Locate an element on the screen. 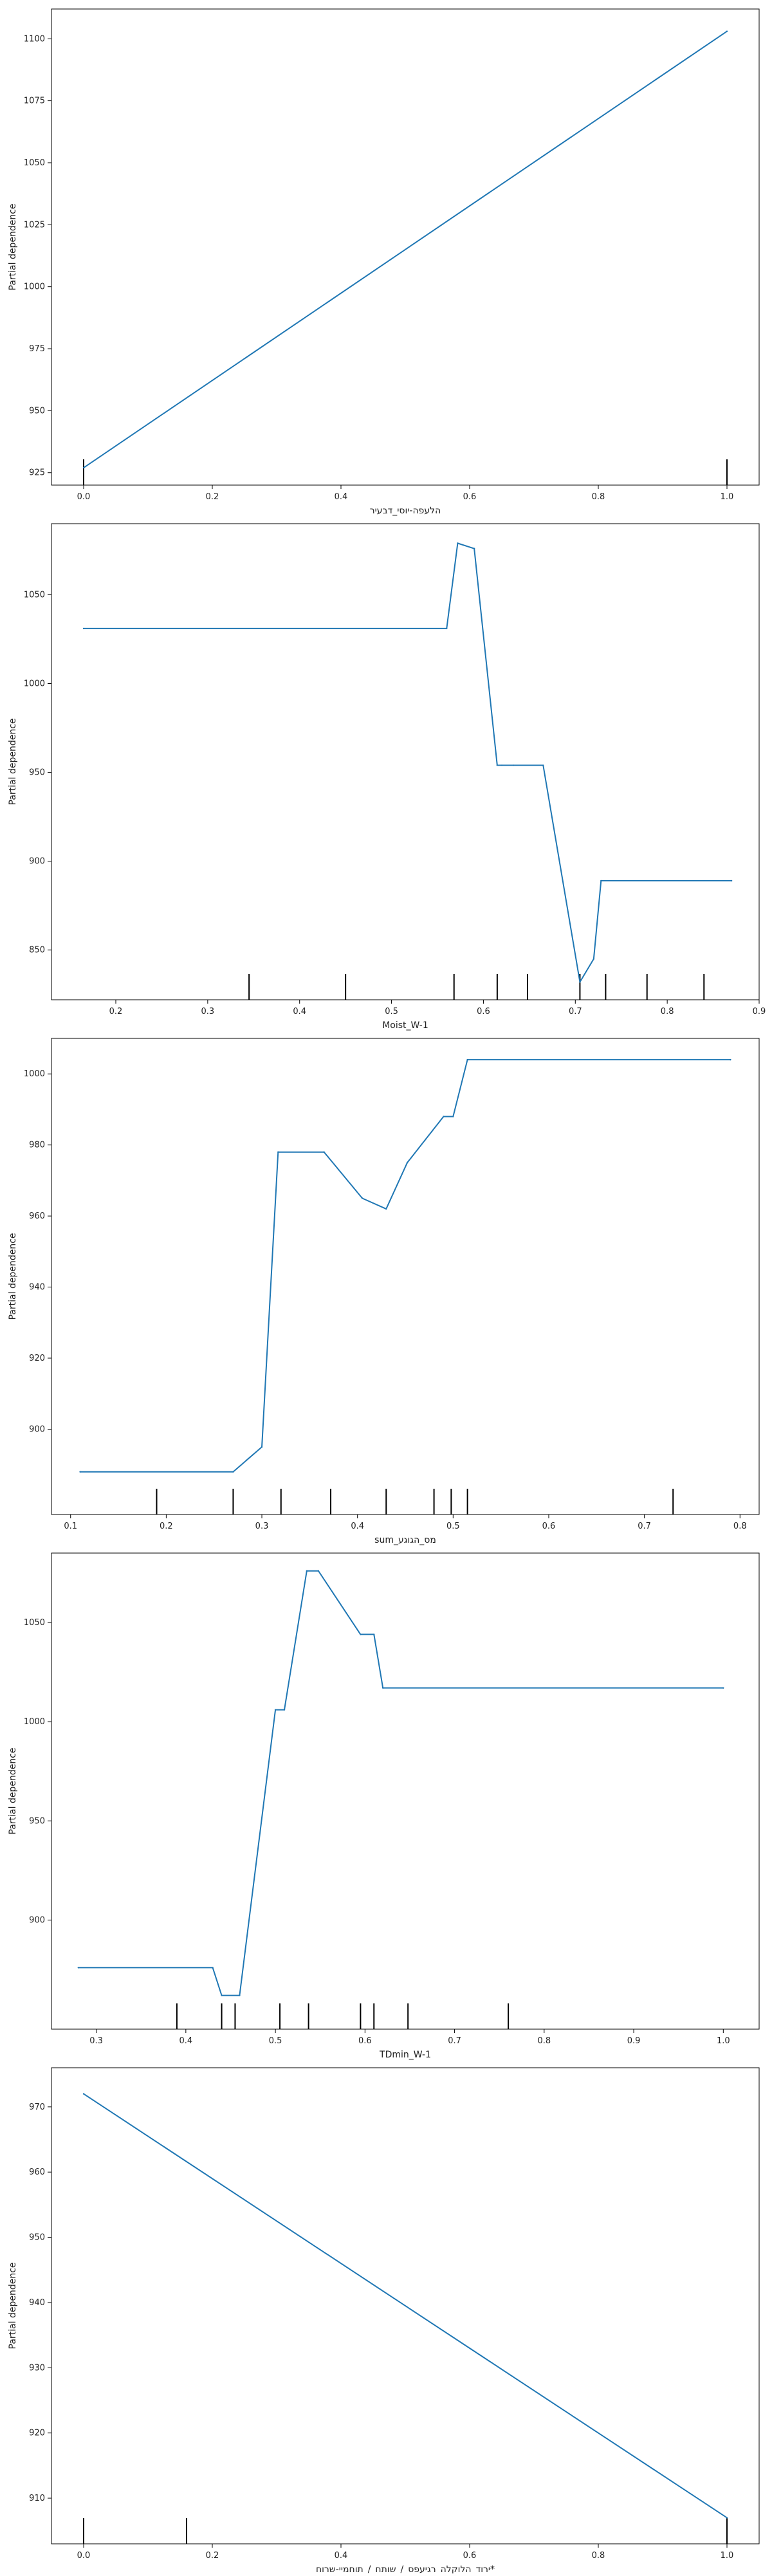  y-tick-label: 850 is located at coordinates (37, 950).